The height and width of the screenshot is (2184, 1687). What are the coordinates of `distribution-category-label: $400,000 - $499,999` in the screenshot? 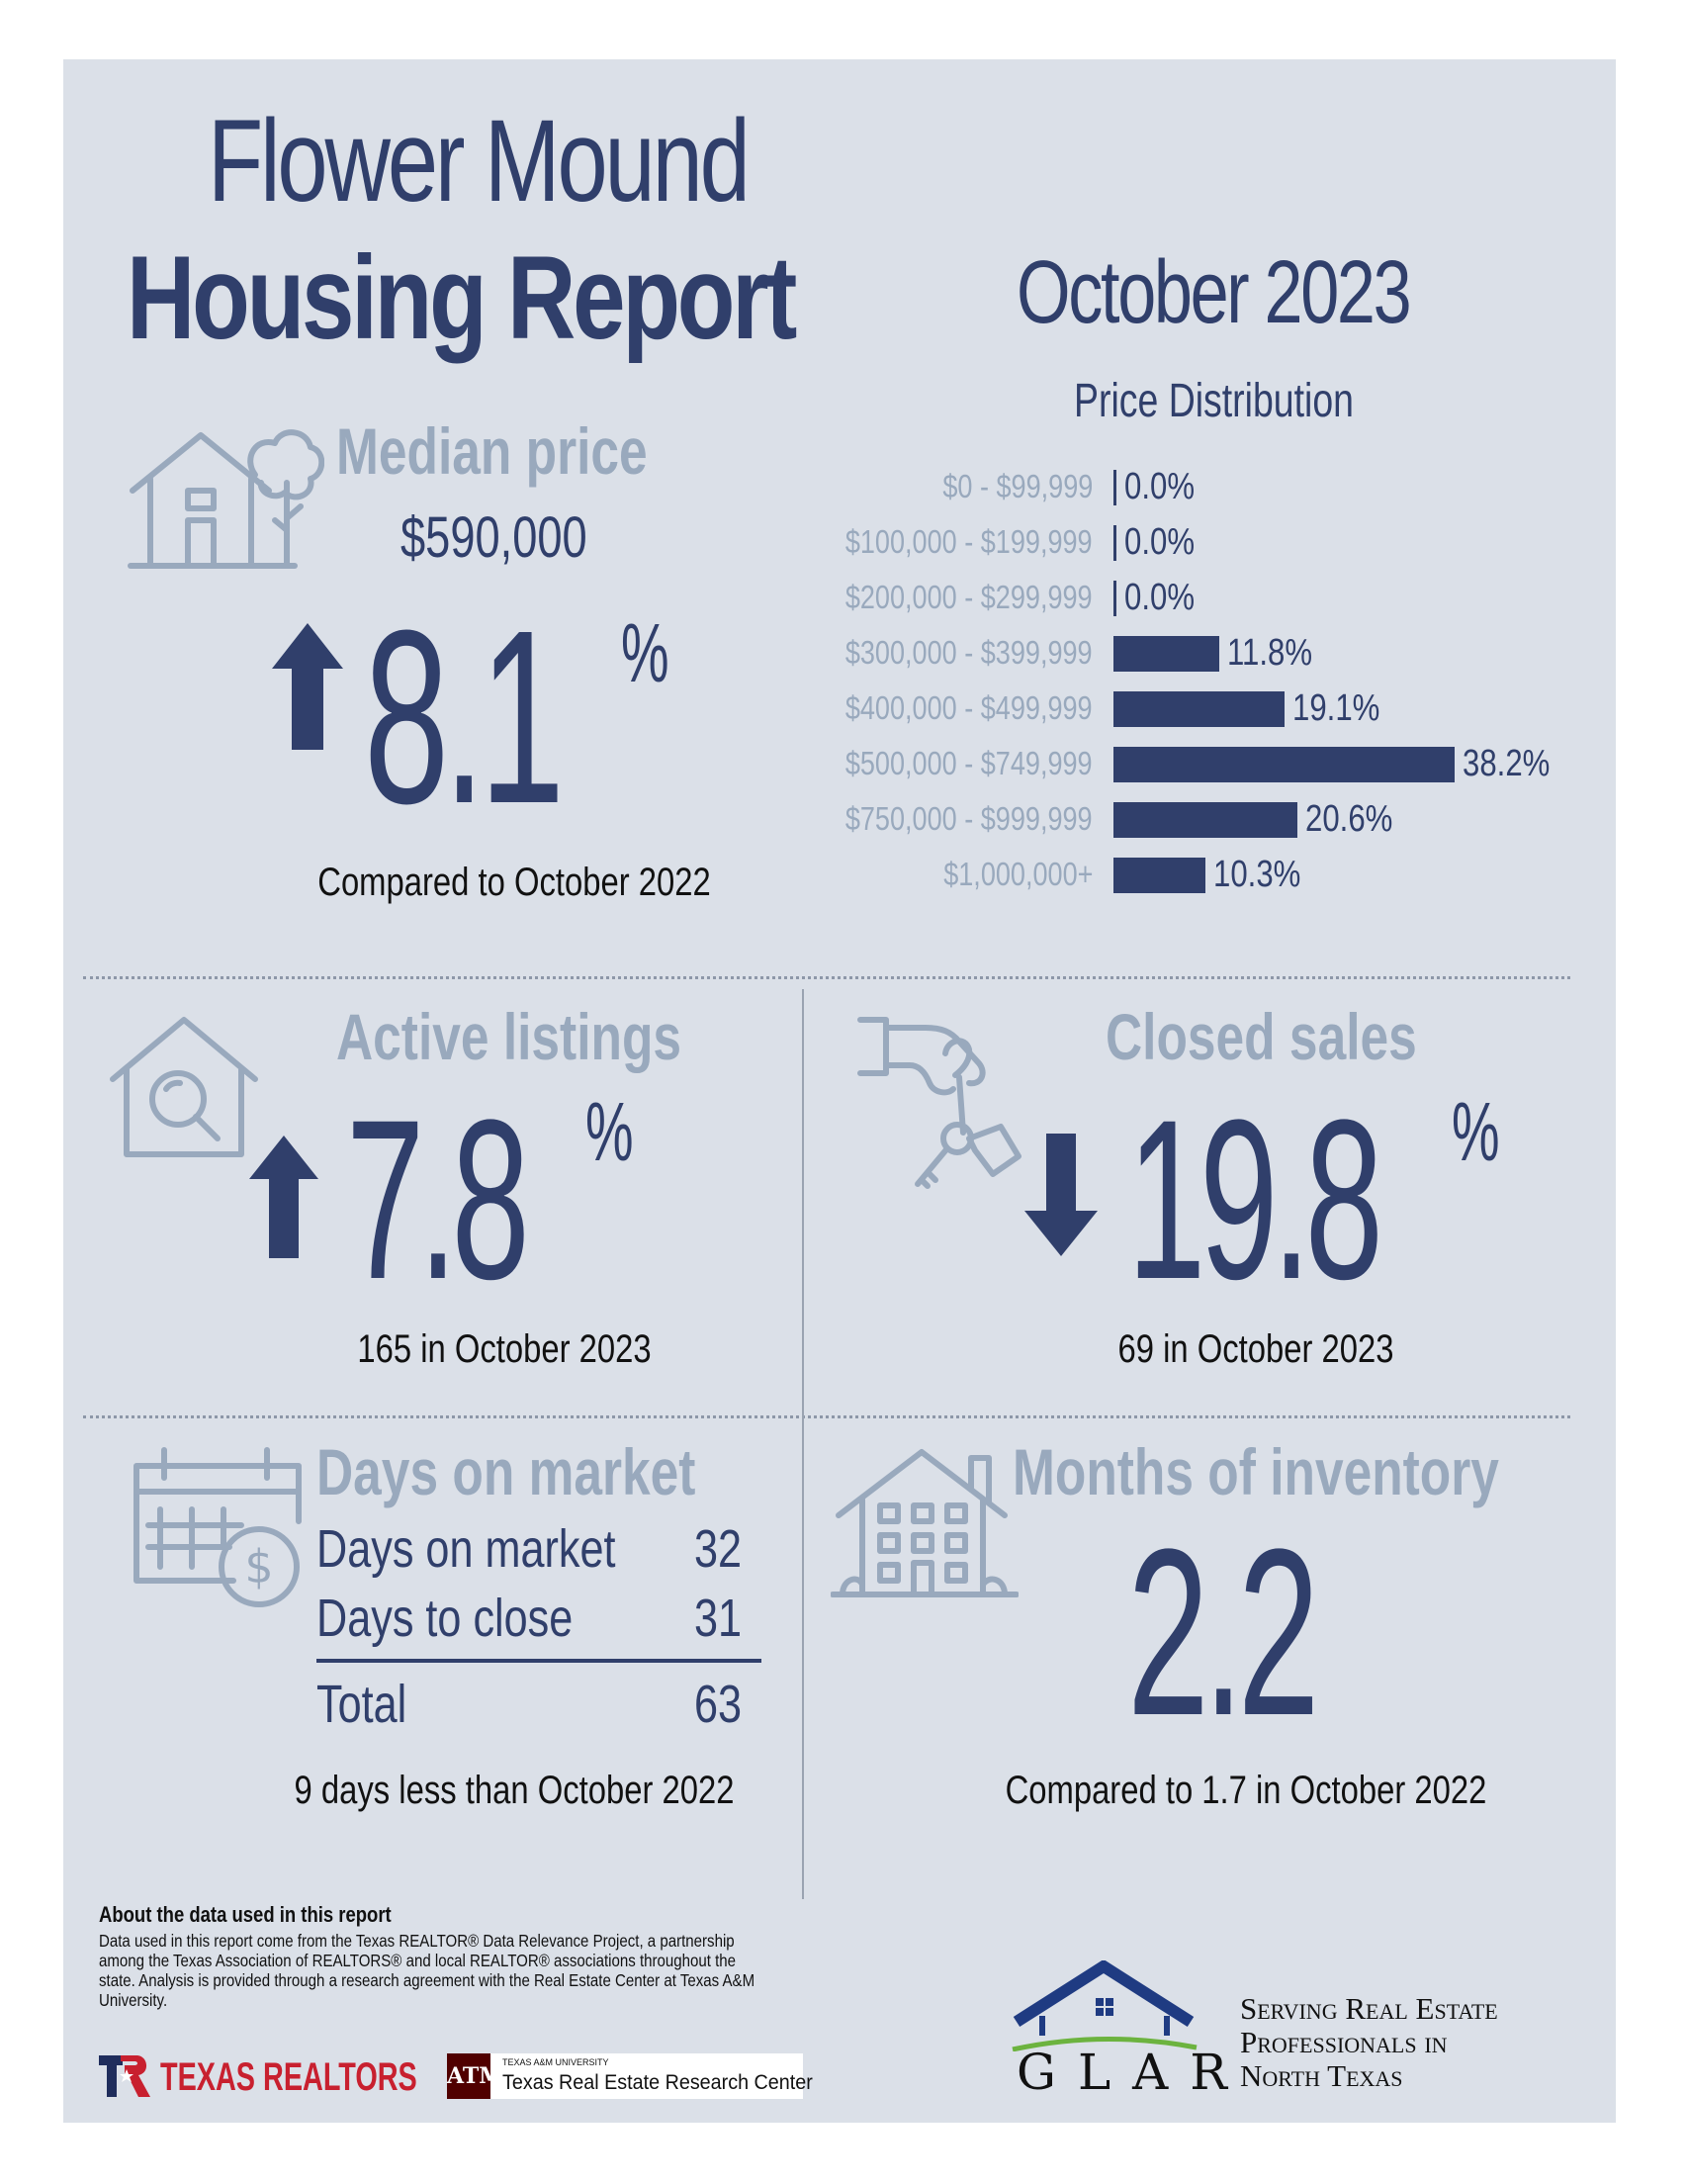 It's located at (969, 707).